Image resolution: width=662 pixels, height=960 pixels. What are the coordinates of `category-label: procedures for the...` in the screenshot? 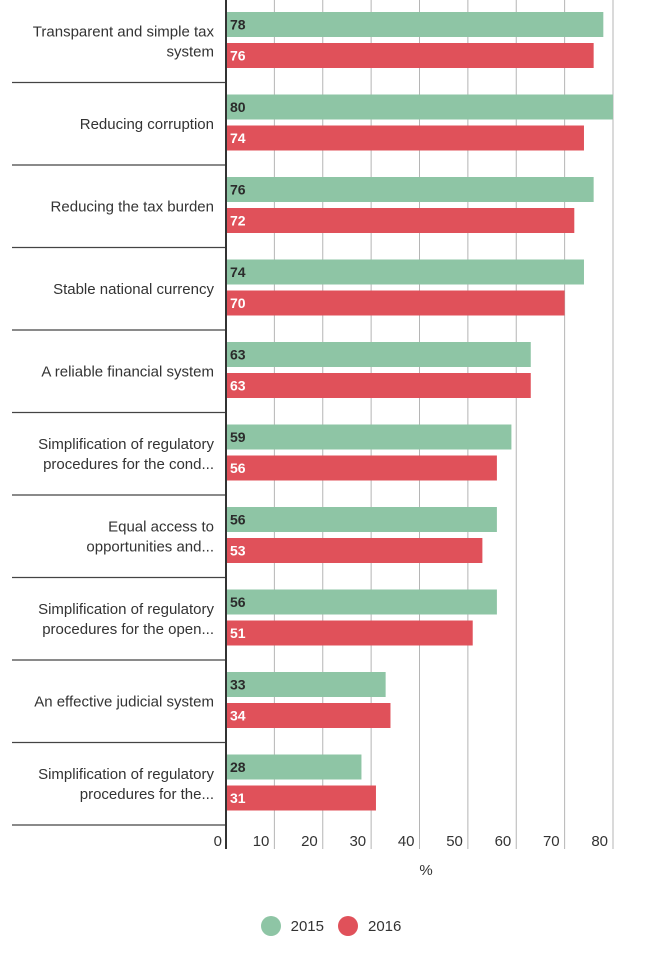 It's located at (147, 794).